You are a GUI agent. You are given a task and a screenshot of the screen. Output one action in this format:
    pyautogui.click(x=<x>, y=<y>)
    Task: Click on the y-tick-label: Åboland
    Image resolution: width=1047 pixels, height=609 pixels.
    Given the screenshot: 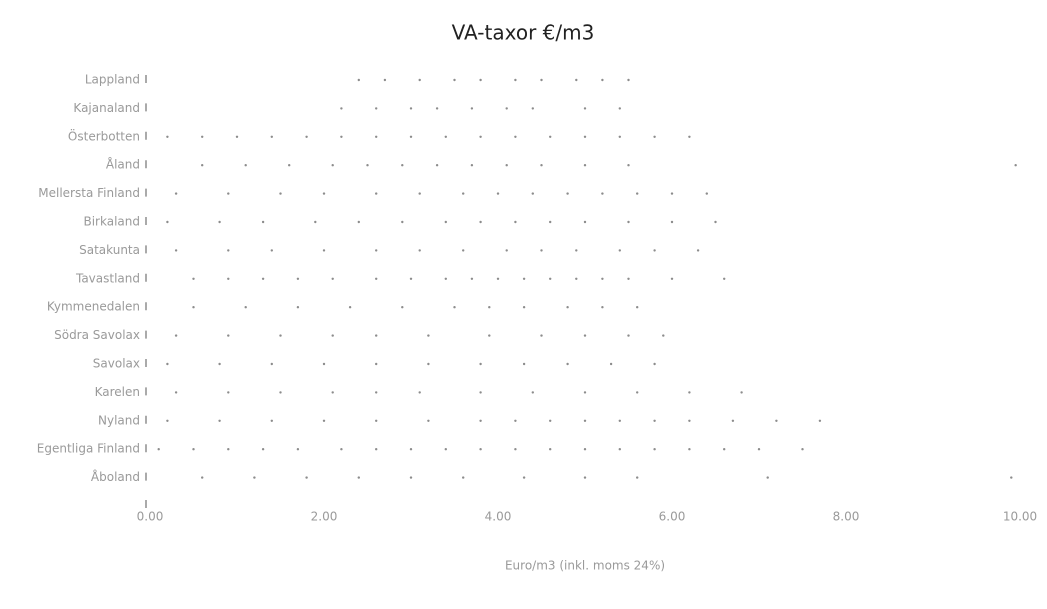 What is the action you would take?
    pyautogui.click(x=115, y=476)
    